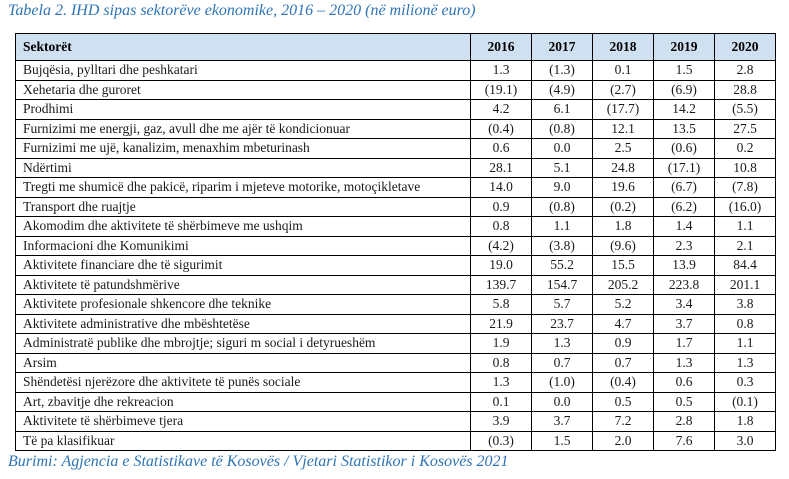 Image resolution: width=789 pixels, height=479 pixels. Describe the element at coordinates (243, 206) in the screenshot. I see `sector-label-cell: Transport dhe ruajtje` at that location.